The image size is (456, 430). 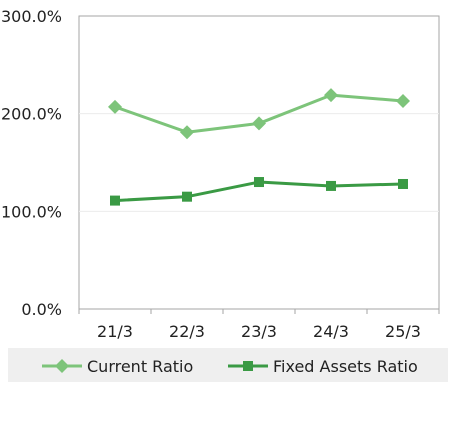 I want to click on x-tick-label: 25/3, so click(x=403, y=331).